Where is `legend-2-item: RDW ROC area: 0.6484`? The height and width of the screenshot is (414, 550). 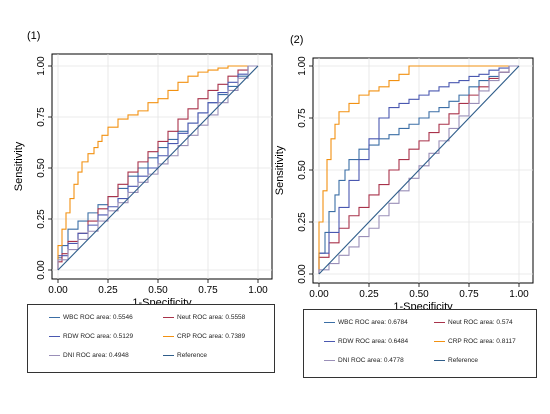 legend-2-item: RDW ROC area: 0.6484 is located at coordinates (366, 341).